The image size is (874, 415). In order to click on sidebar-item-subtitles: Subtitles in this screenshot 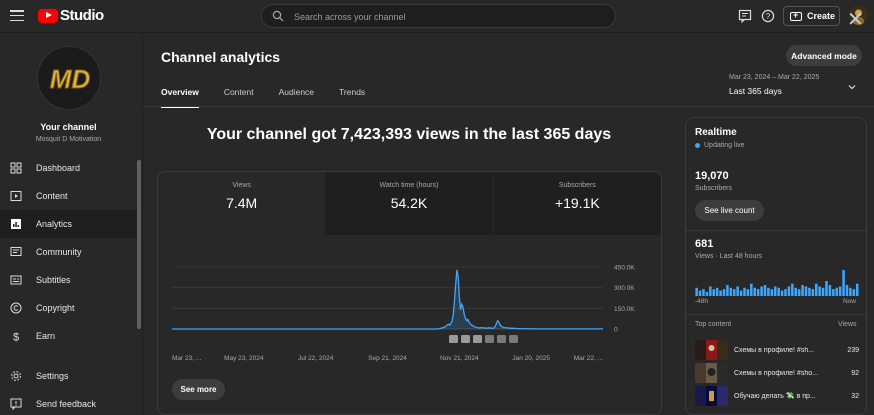, I will do `click(68, 280)`.